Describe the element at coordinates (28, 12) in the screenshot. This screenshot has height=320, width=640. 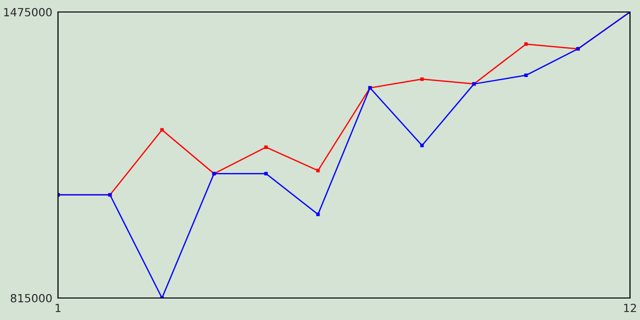
I see `y-tick-label: 1475000` at that location.